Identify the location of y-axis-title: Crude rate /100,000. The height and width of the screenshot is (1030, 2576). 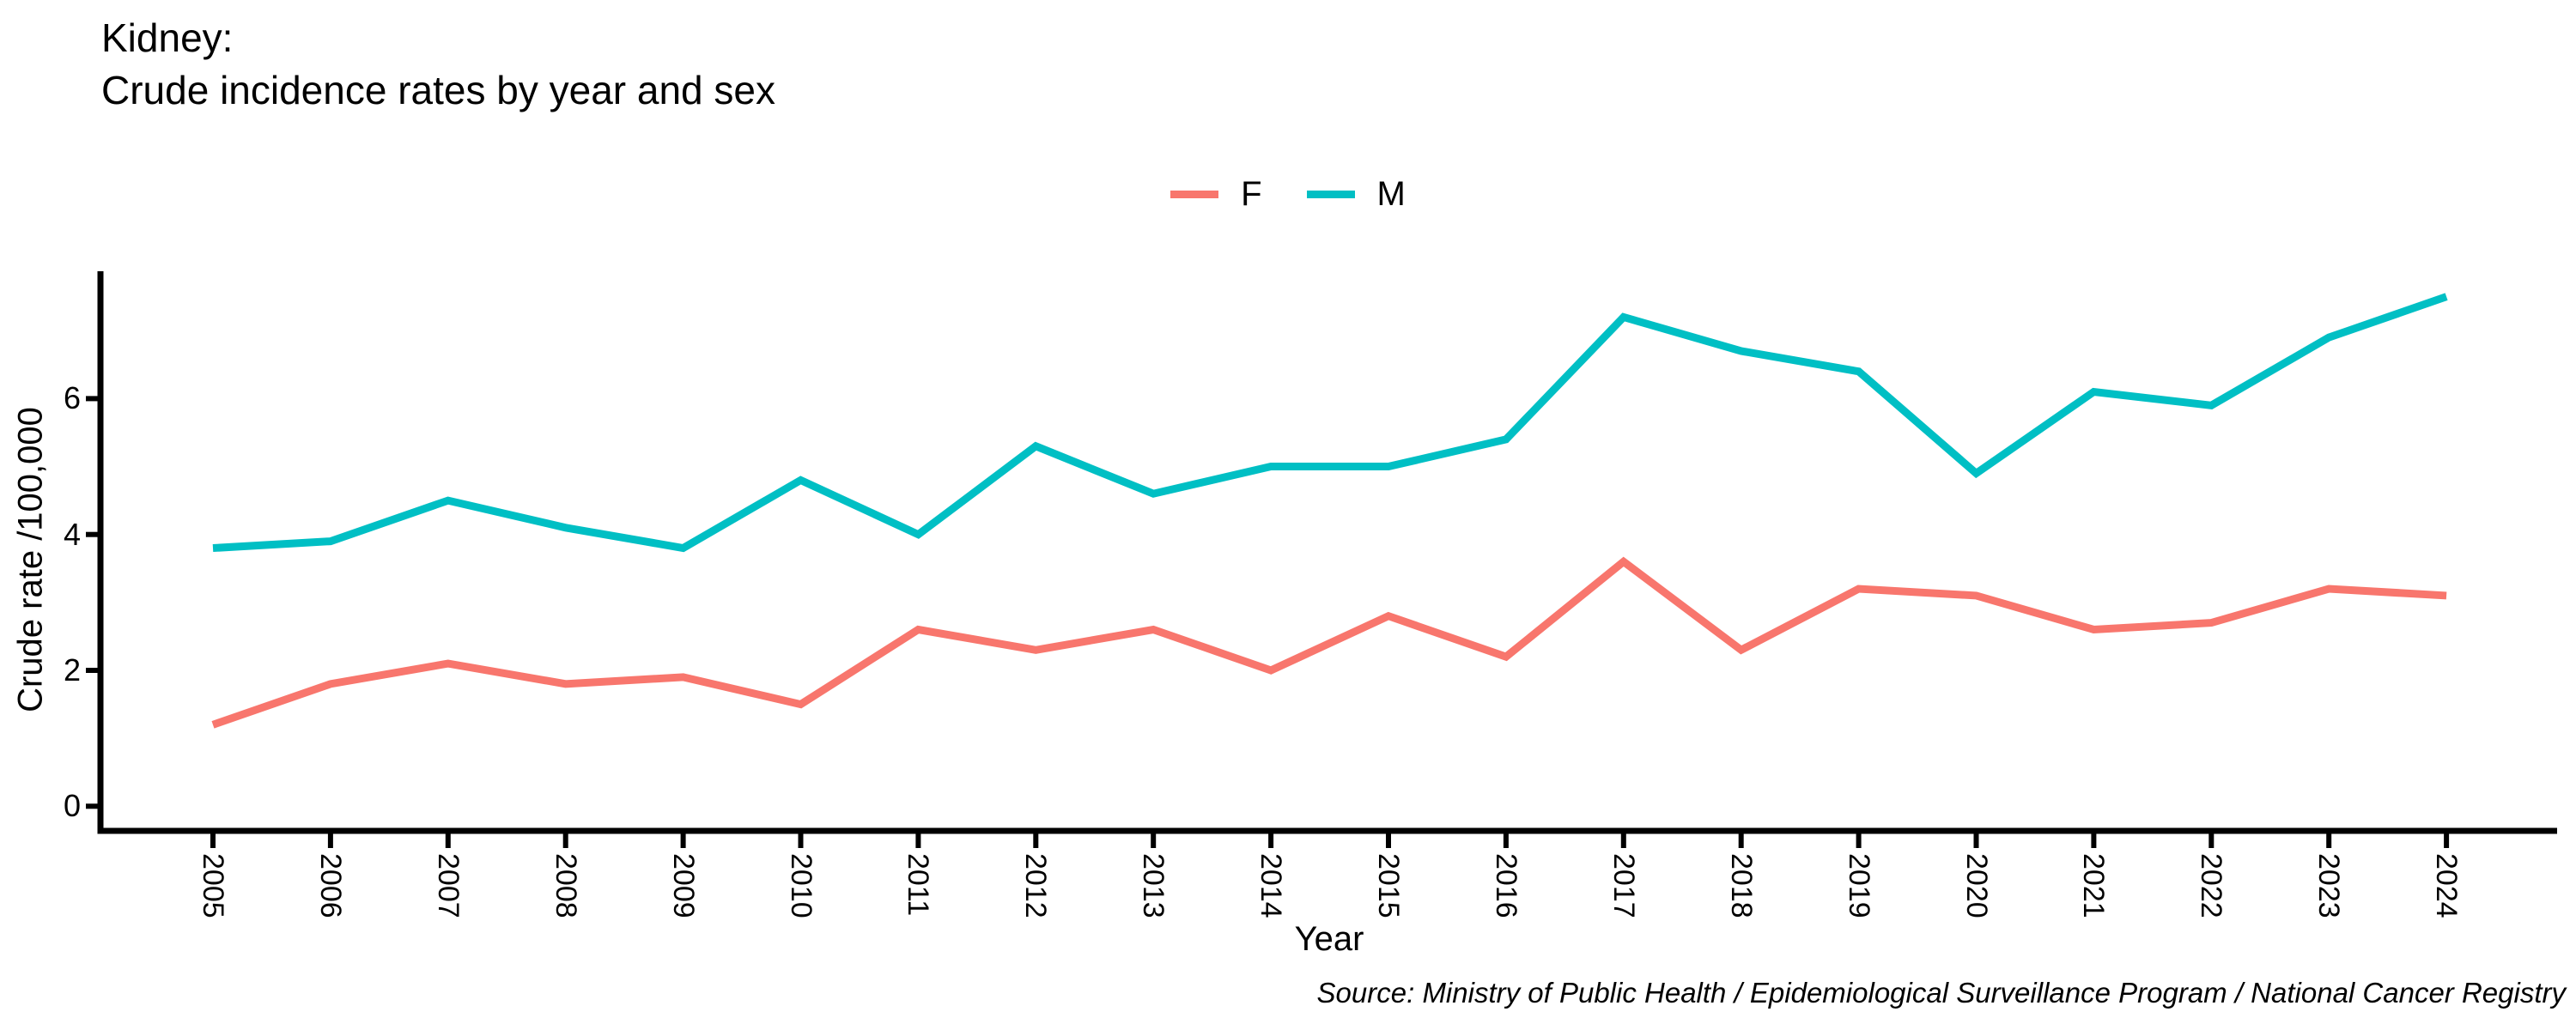
(31, 559).